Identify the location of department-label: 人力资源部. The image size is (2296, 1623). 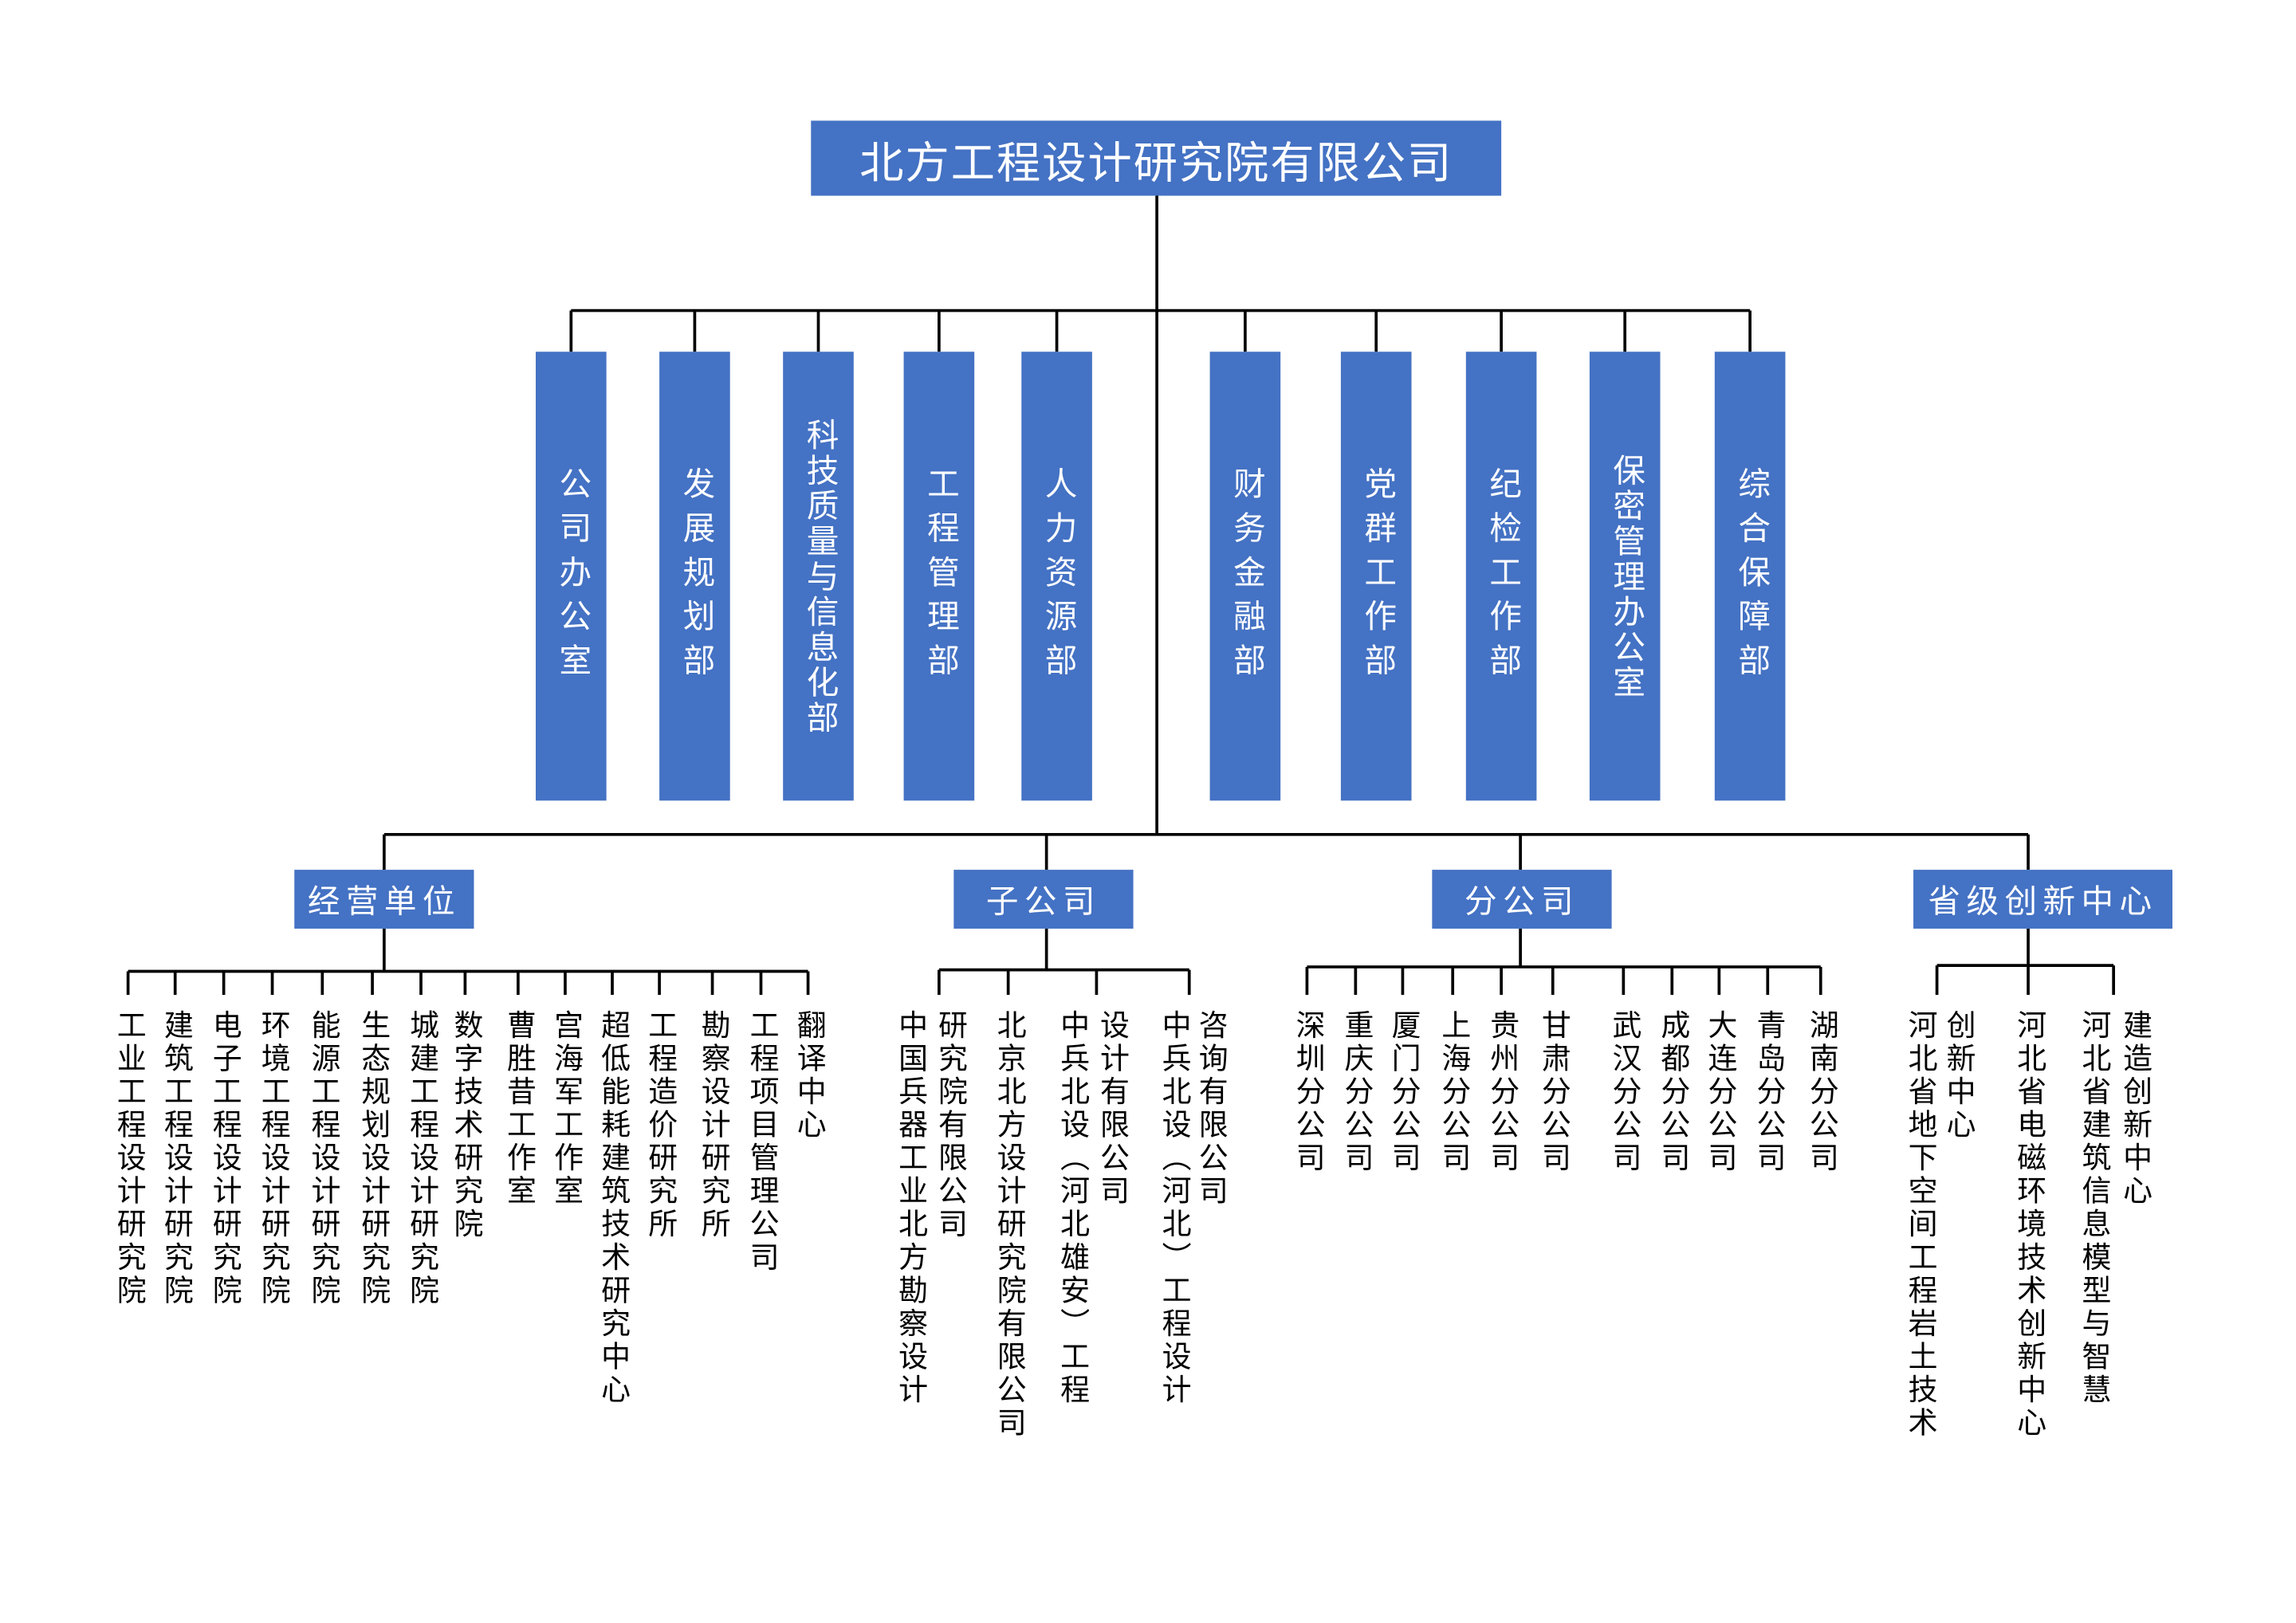
(1057, 576).